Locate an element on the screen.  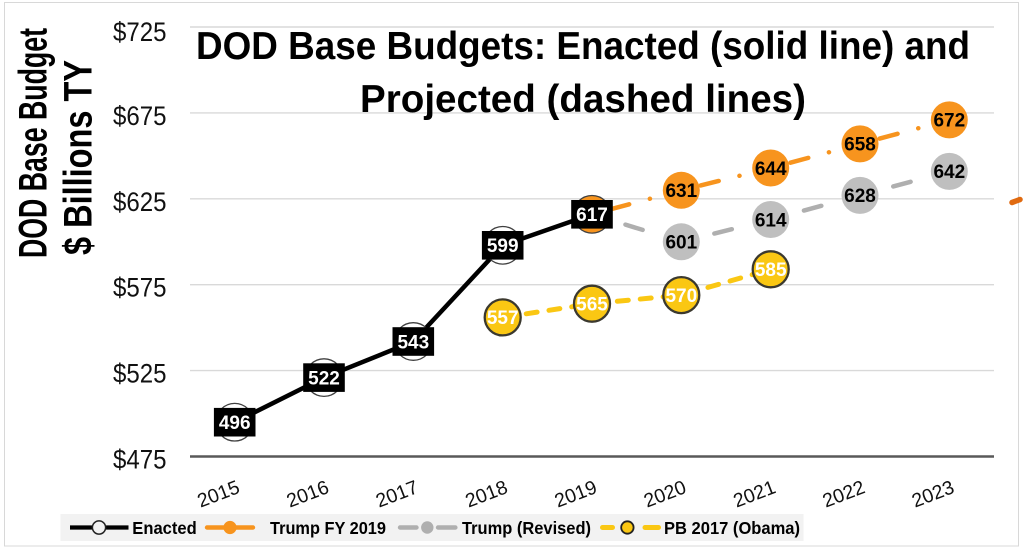
svg-text: 601 is located at coordinates (681, 243).